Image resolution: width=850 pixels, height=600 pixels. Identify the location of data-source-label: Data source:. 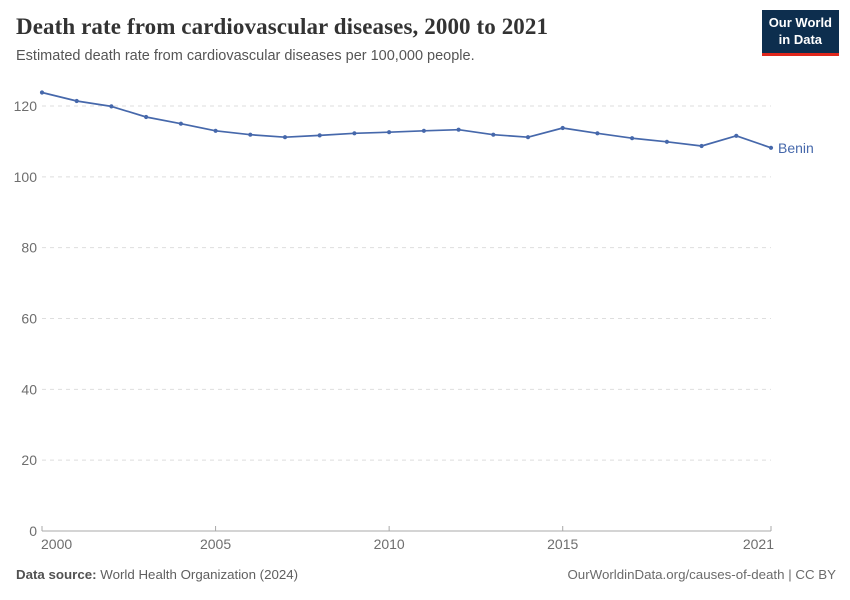
(56, 574).